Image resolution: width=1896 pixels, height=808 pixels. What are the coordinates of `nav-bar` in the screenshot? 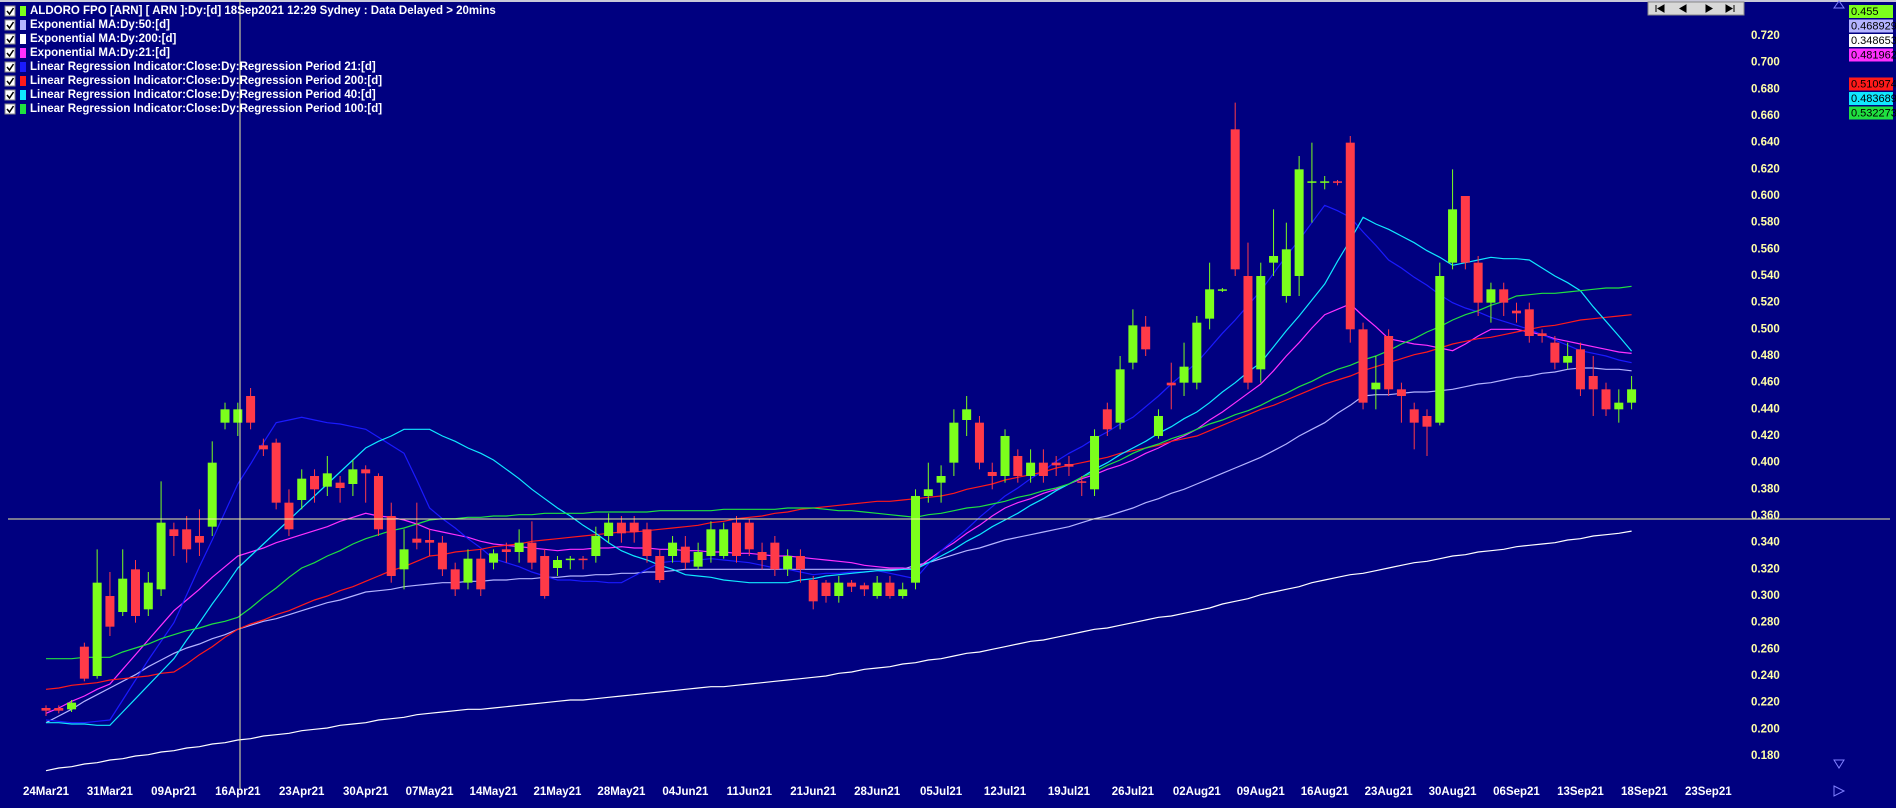 It's located at (1696, 8).